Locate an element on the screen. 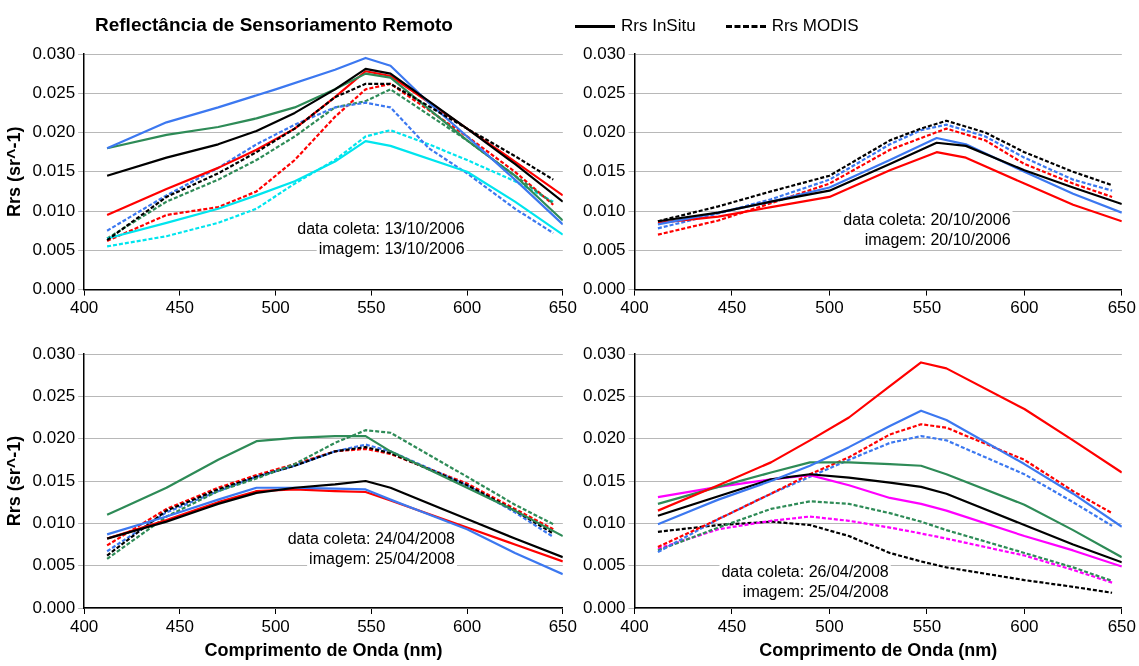 Image resolution: width=1139 pixels, height=666 pixels. annotation: data coleta: 13/10/2006 is located at coordinates (381, 228).